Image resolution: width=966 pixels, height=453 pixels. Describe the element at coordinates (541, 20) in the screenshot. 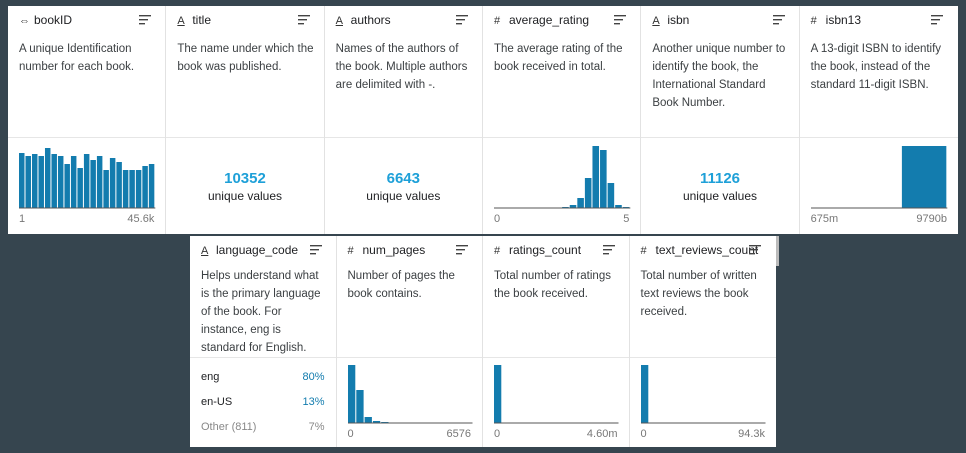

I see `column-header: # average_rating` at that location.